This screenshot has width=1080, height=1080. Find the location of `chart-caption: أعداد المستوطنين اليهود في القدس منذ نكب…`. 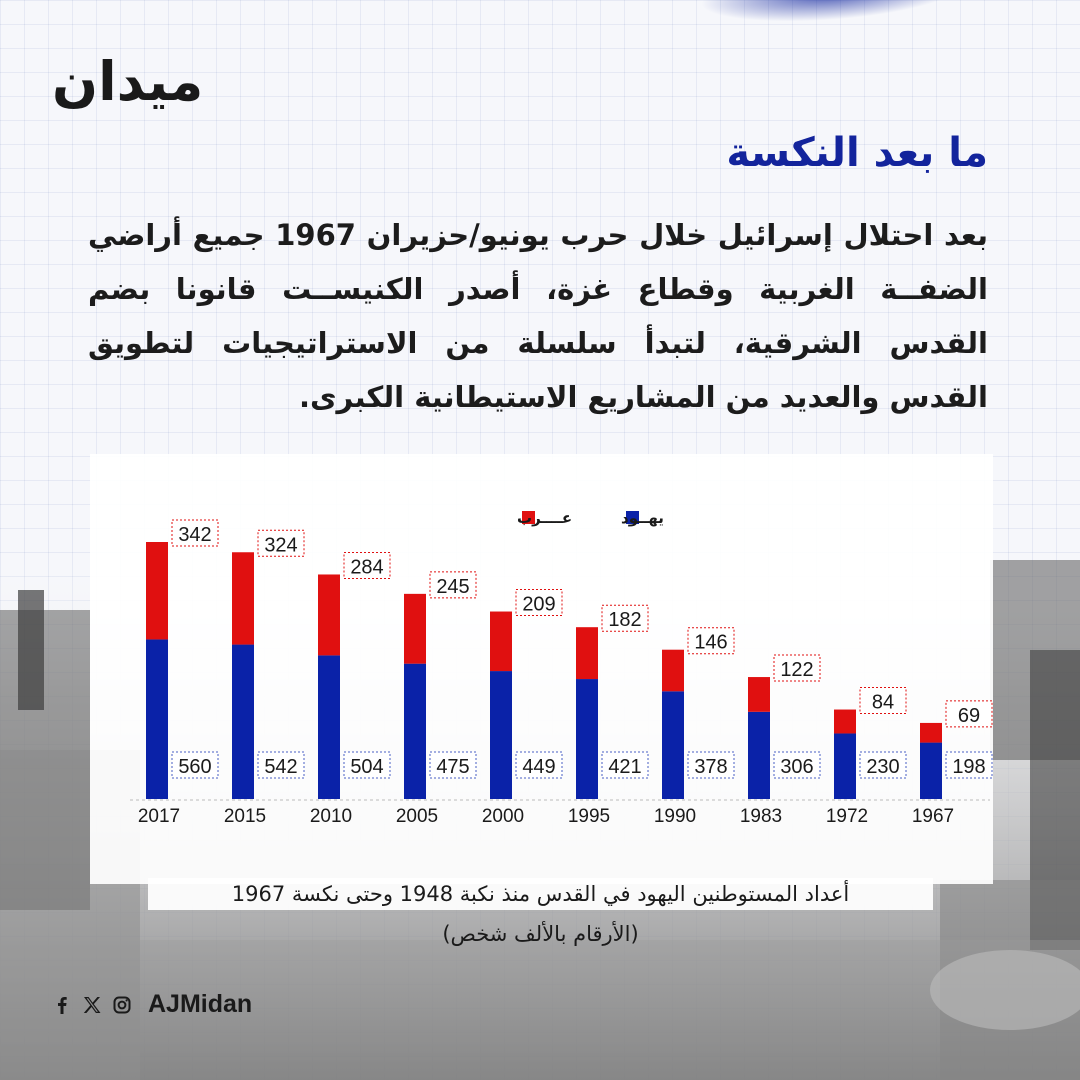

chart-caption: أعداد المستوطنين اليهود في القدس منذ نكب… is located at coordinates (540, 894).